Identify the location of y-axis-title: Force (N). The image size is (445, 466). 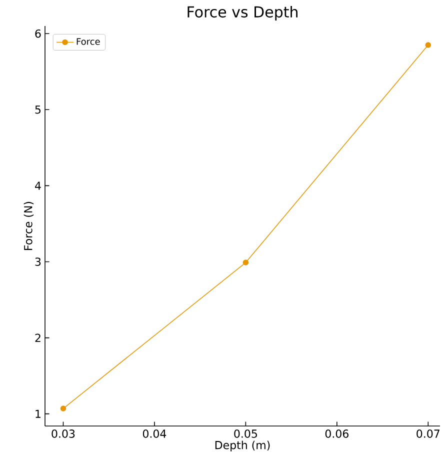
(29, 226).